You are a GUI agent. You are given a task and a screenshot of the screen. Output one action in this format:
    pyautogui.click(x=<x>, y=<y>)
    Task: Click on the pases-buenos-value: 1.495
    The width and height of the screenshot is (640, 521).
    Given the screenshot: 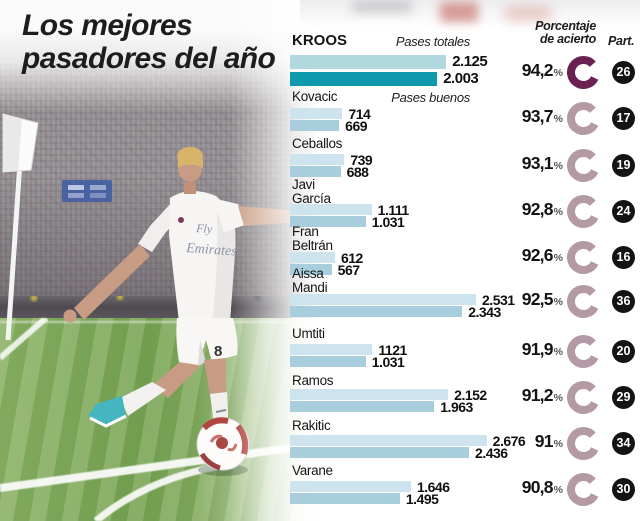 What is the action you would take?
    pyautogui.click(x=422, y=498)
    